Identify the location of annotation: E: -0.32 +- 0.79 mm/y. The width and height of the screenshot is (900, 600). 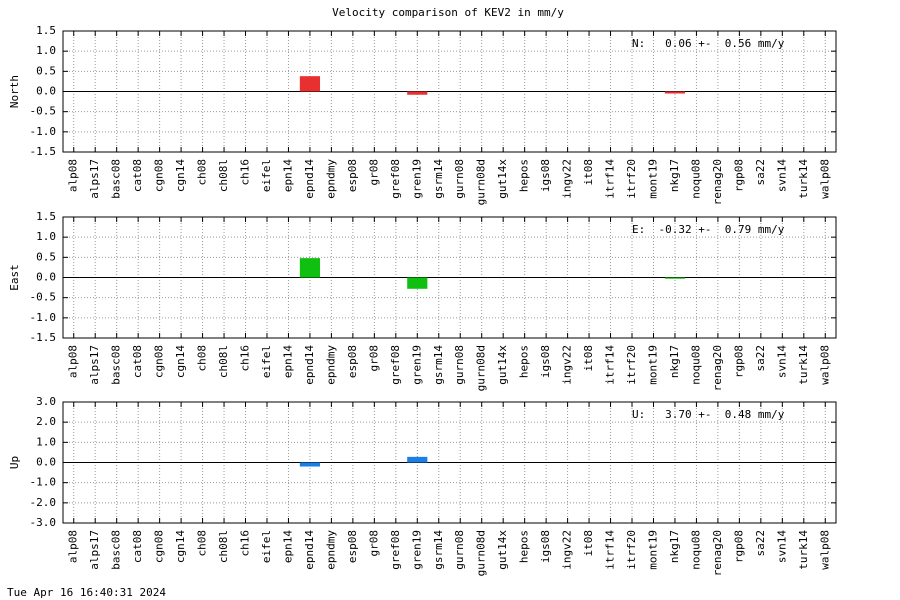
(708, 229).